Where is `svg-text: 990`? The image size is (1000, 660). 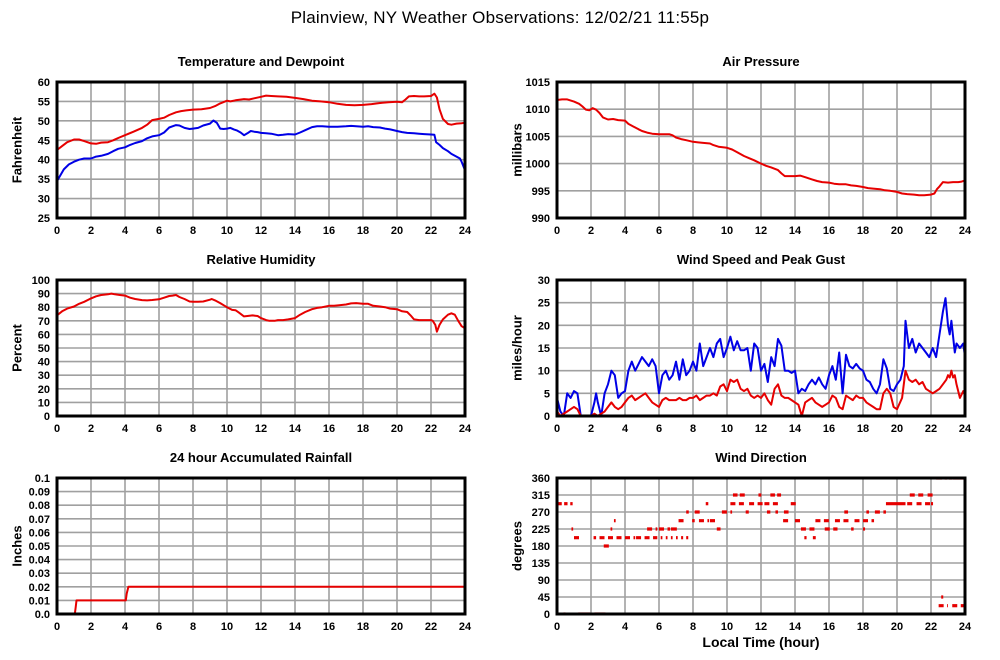 svg-text: 990 is located at coordinates (541, 219).